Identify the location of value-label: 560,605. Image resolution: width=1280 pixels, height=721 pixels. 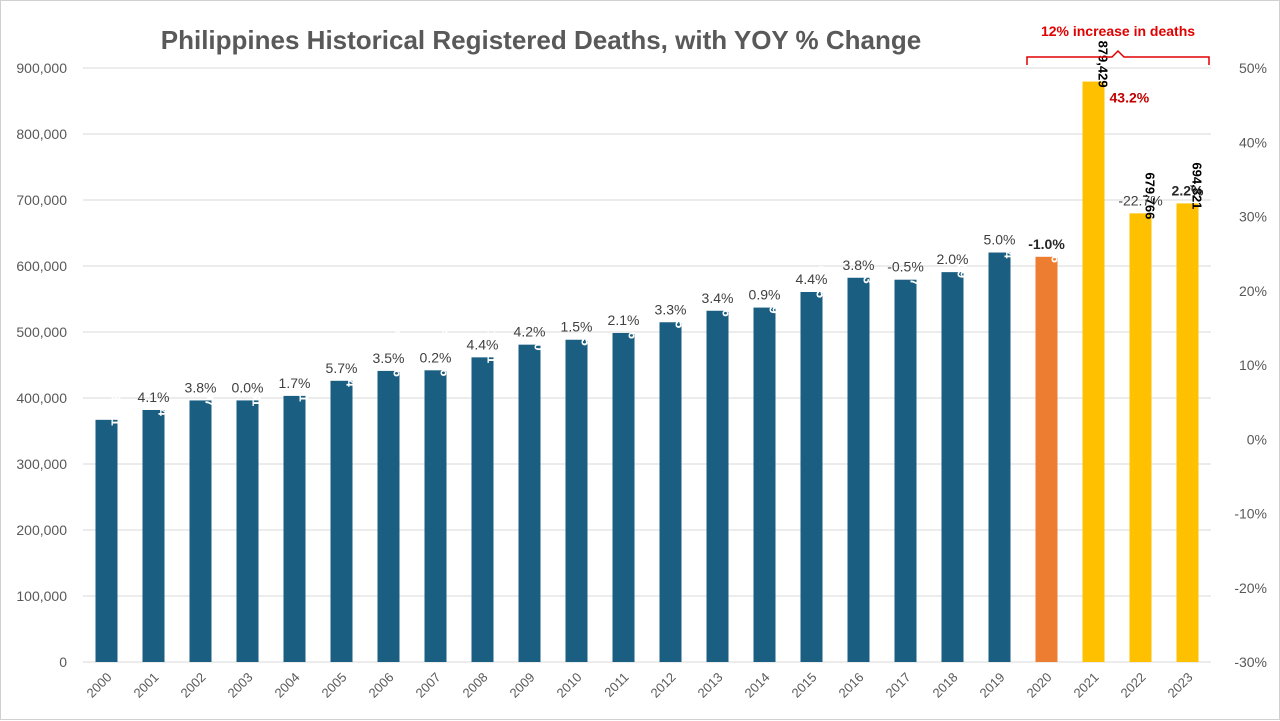
(821, 274).